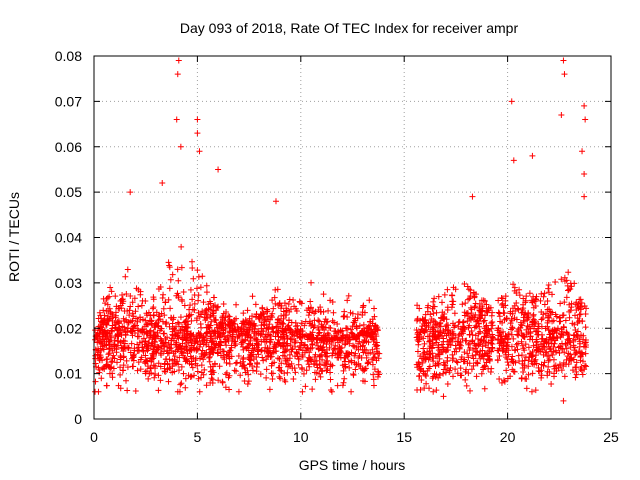 The width and height of the screenshot is (640, 480). Describe the element at coordinates (68, 192) in the screenshot. I see `y-tick-label: 0.05` at that location.